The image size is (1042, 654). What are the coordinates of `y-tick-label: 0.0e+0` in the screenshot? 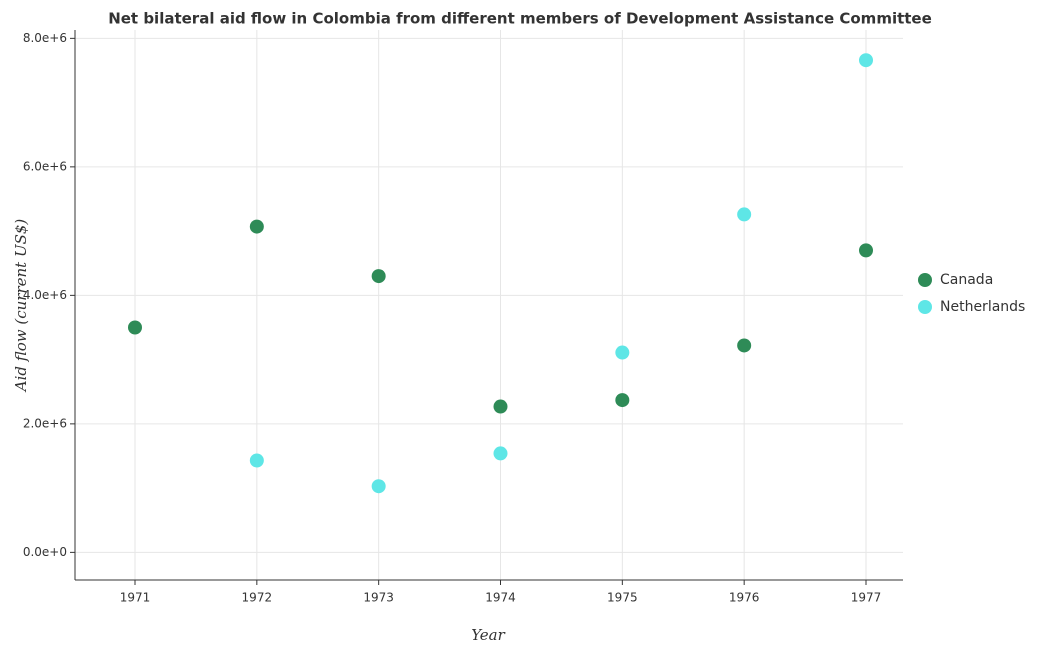 It's located at (45, 552).